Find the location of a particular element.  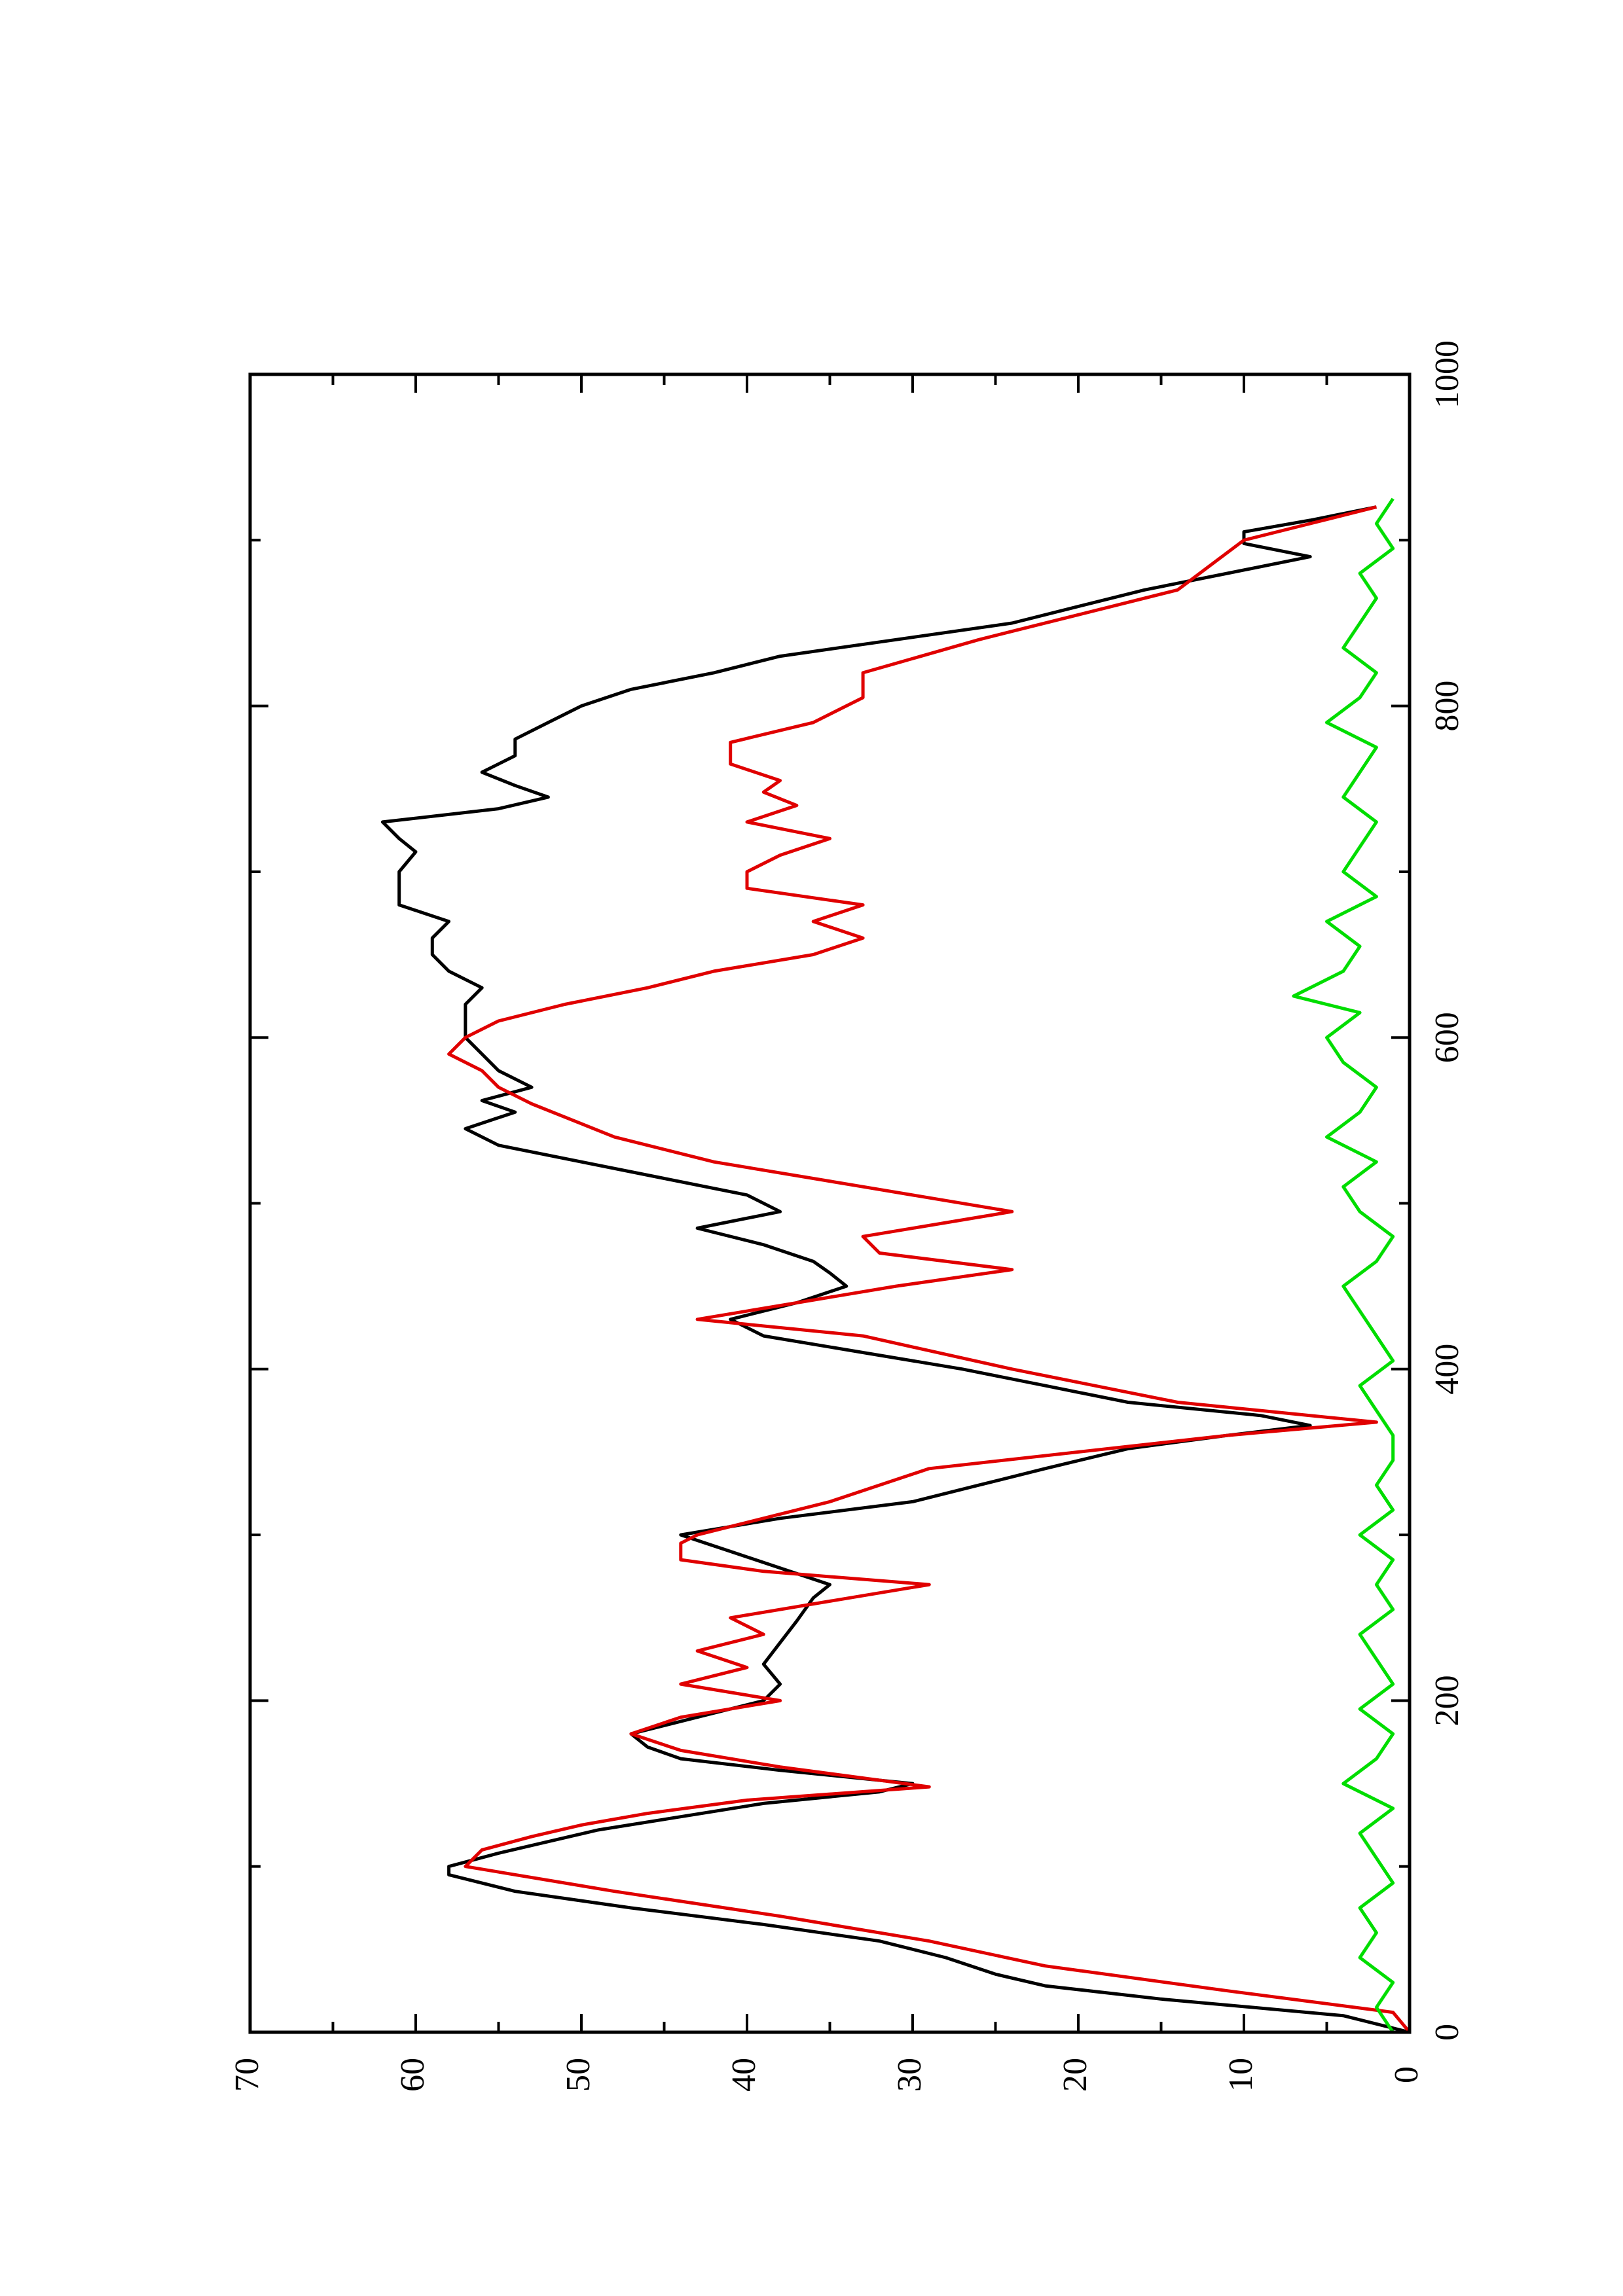

x-tick-label: 600 is located at coordinates (1447, 1037).